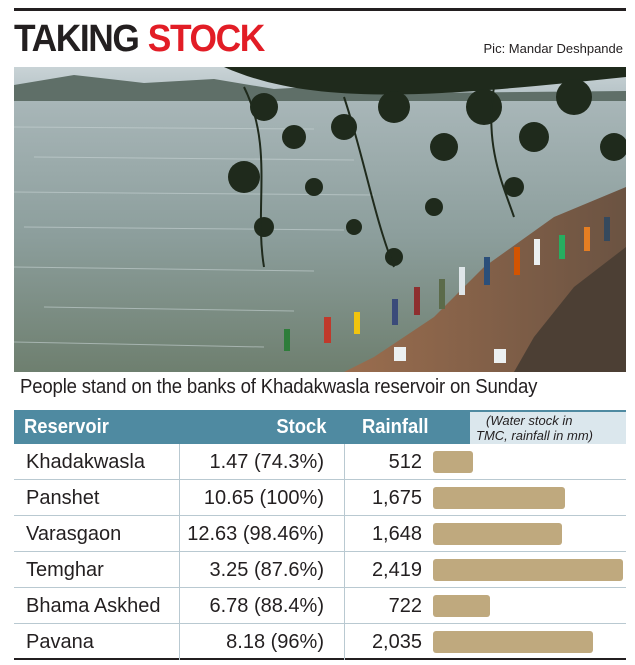  I want to click on stock-value: 3.25 (87.6%), so click(266, 570).